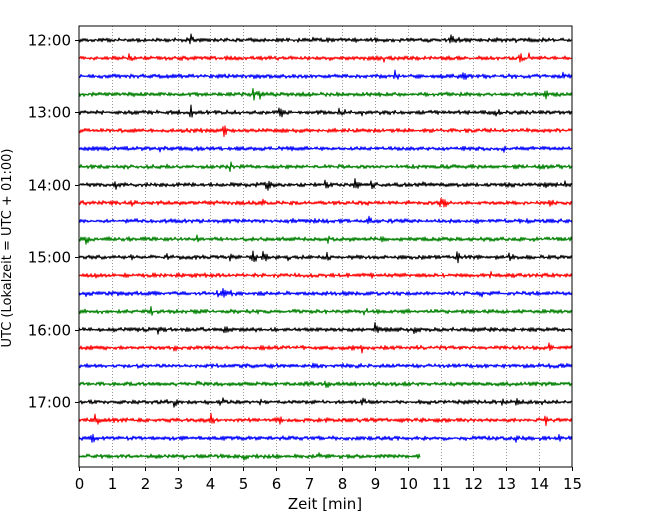  Describe the element at coordinates (572, 484) in the screenshot. I see `x-tick-label-15: 15` at that location.